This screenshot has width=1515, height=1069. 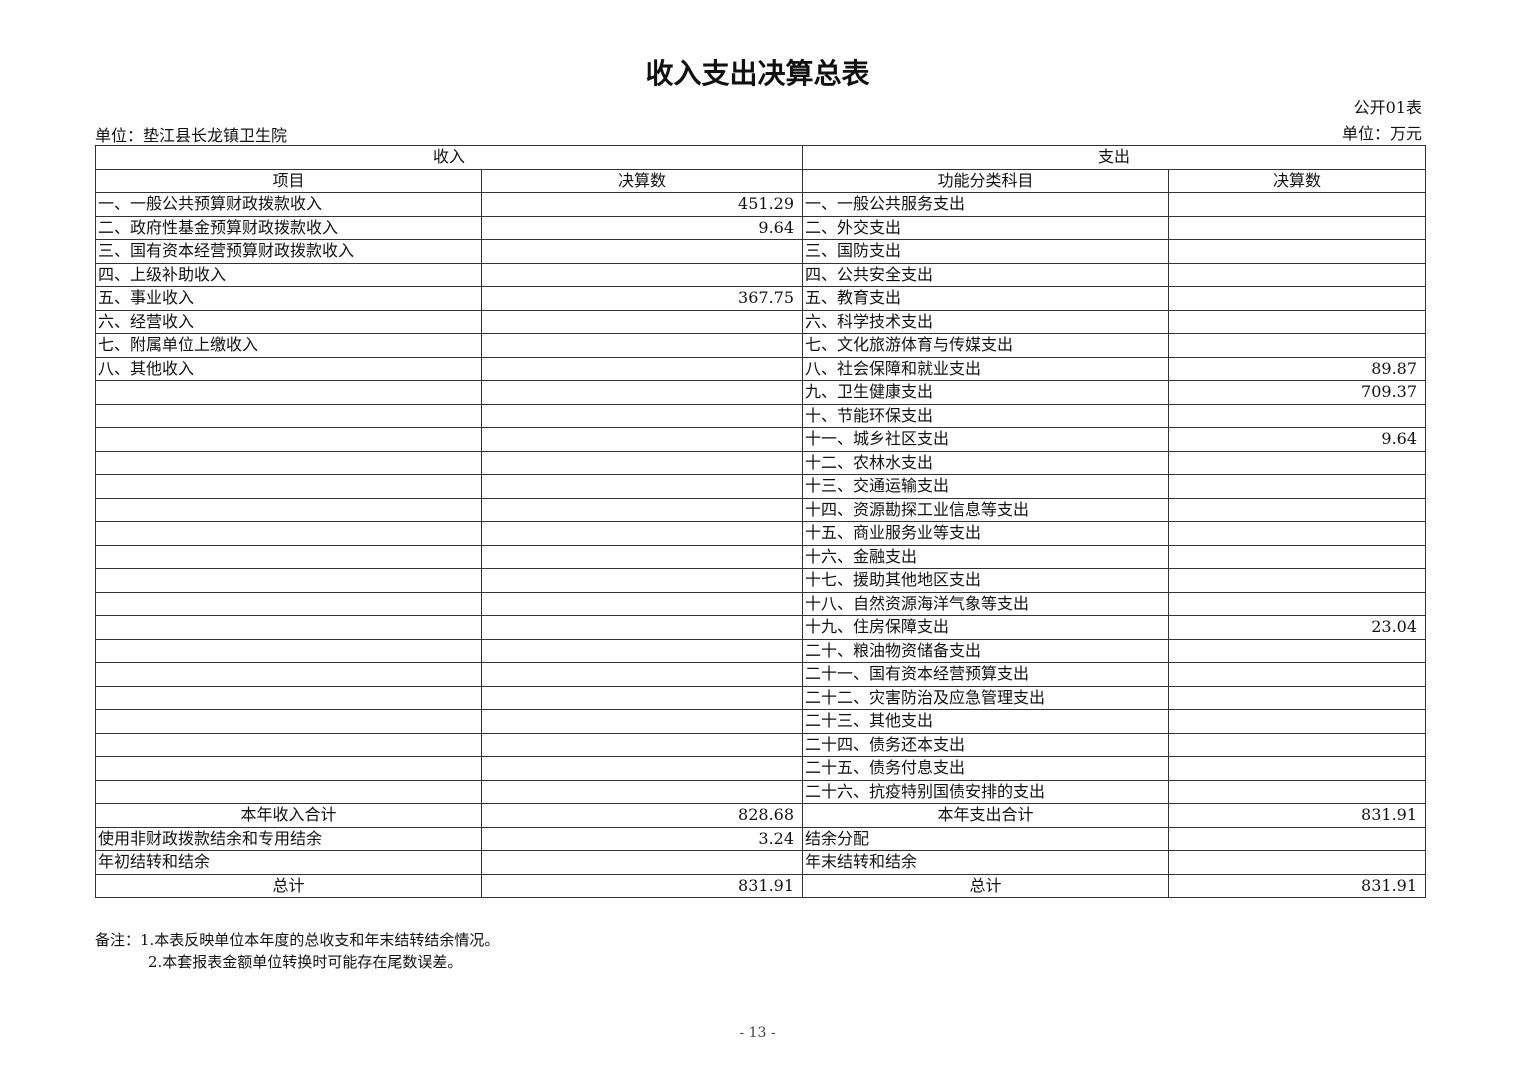 What do you see at coordinates (757, 73) in the screenshot?
I see `page-title: 收入支出决算总表` at bounding box center [757, 73].